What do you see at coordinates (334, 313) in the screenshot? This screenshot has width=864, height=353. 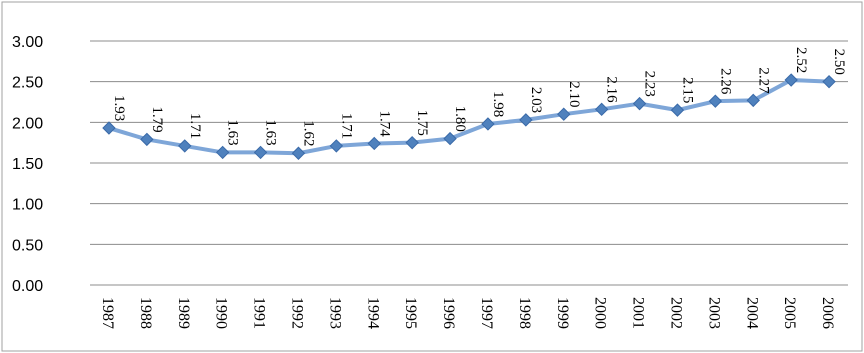 I see `x-tick-label: 1993` at bounding box center [334, 313].